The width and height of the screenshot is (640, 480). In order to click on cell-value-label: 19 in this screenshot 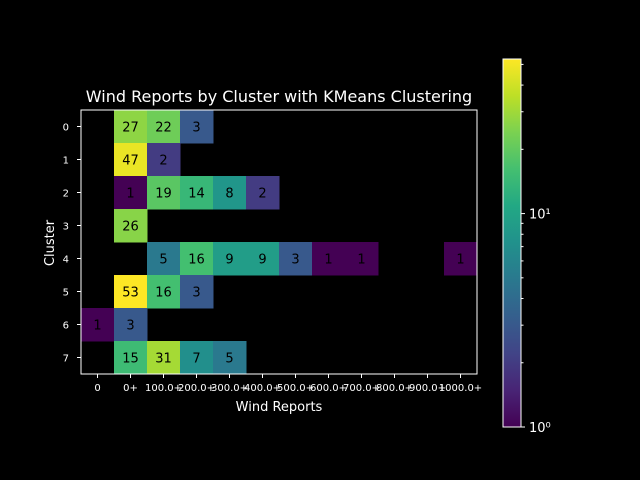, I will do `click(163, 194)`.